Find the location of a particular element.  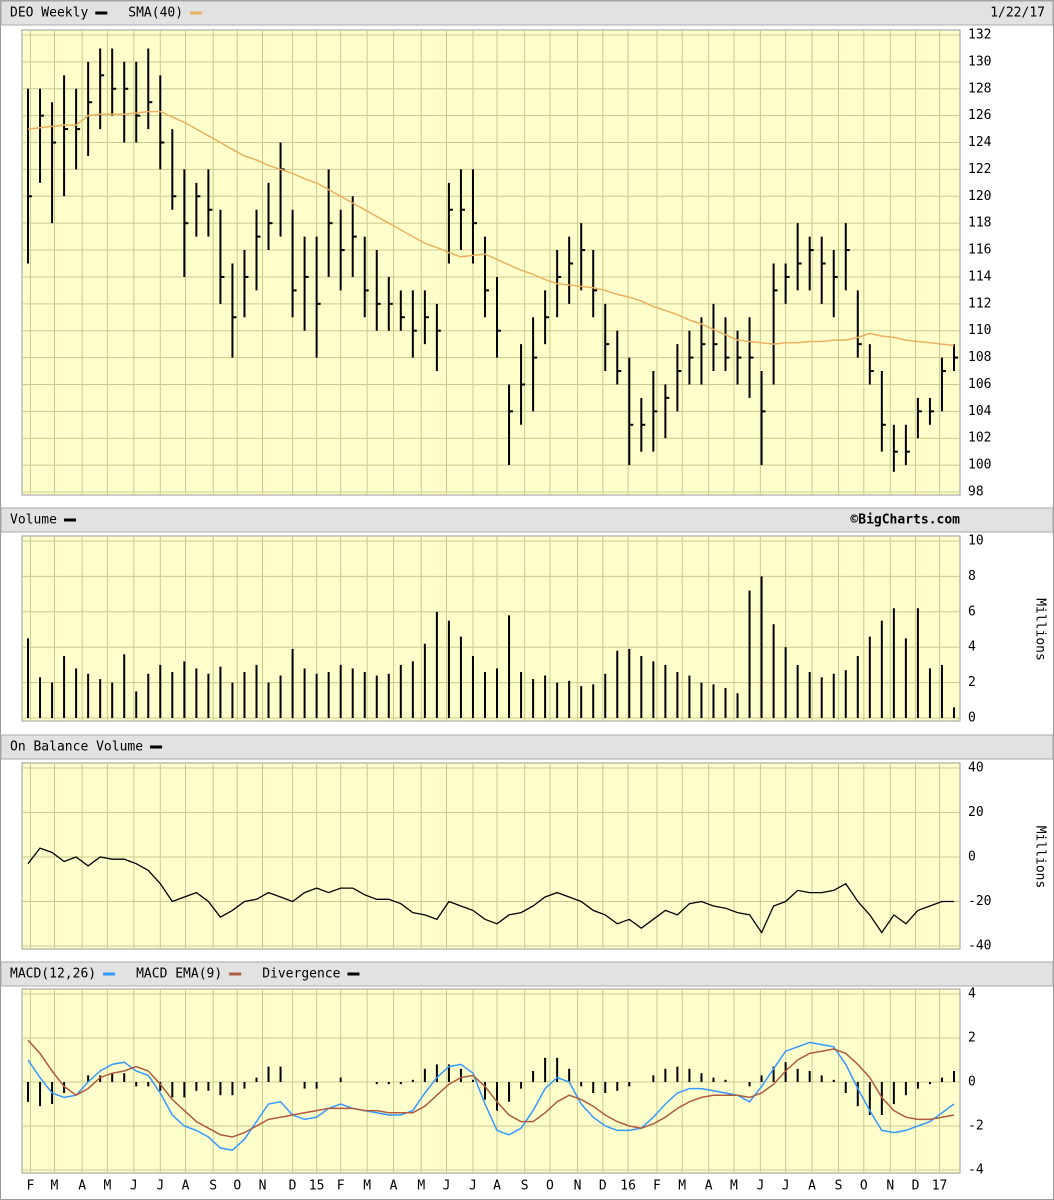

x-tick-label: 15 is located at coordinates (317, 1186).